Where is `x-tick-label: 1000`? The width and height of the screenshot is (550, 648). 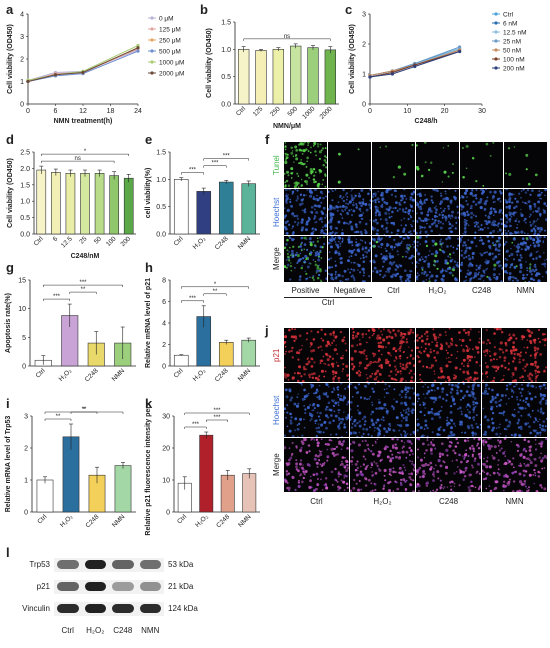
x-tick-label: 1000 is located at coordinates (308, 112).